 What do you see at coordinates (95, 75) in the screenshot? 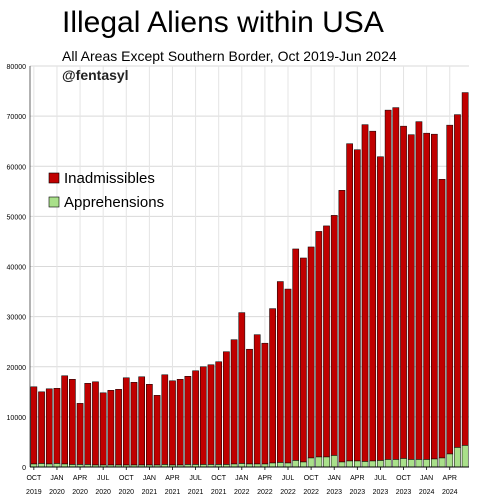
I see `author-handle: @fentasyl` at bounding box center [95, 75].